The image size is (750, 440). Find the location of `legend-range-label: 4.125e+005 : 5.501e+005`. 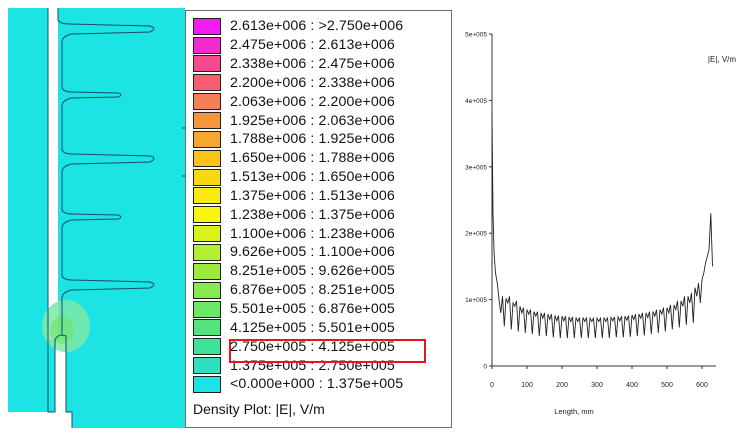

legend-range-label: 4.125e+005 : 5.501e+005 is located at coordinates (312, 327).